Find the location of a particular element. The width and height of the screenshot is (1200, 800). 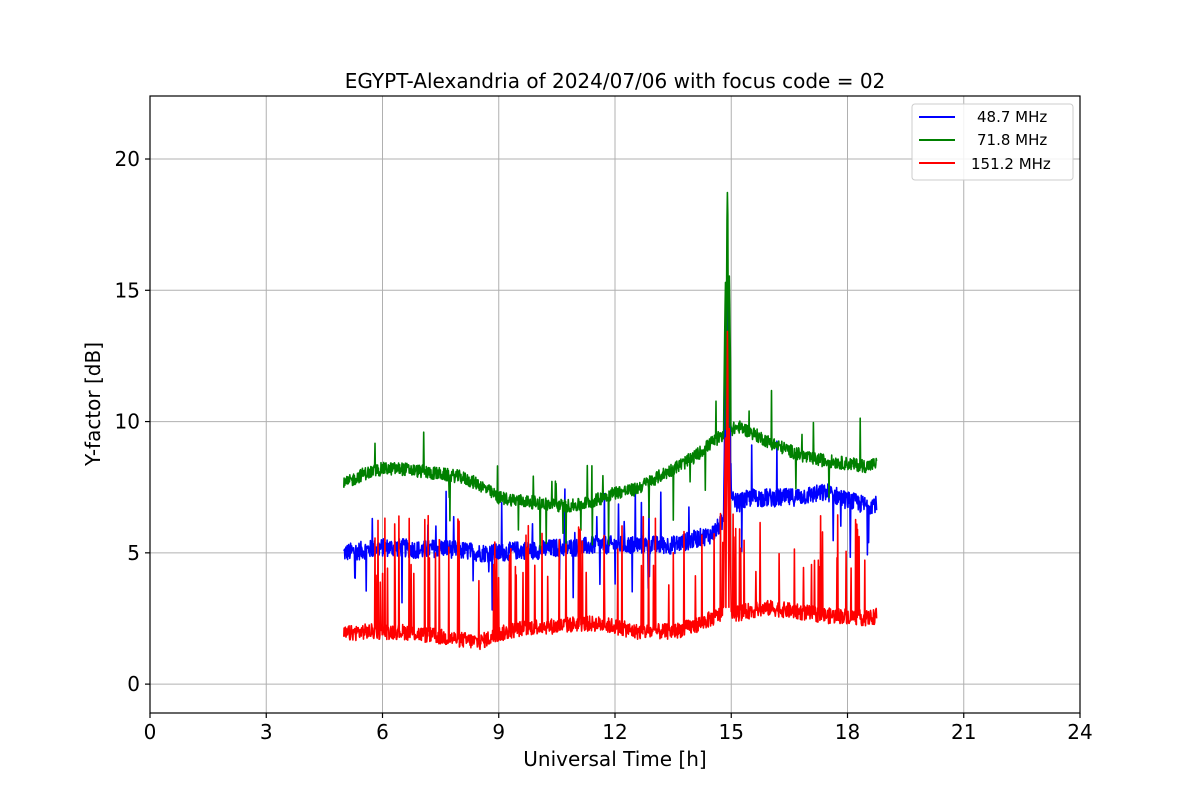

y-tick-label: 15 is located at coordinates (127, 290).